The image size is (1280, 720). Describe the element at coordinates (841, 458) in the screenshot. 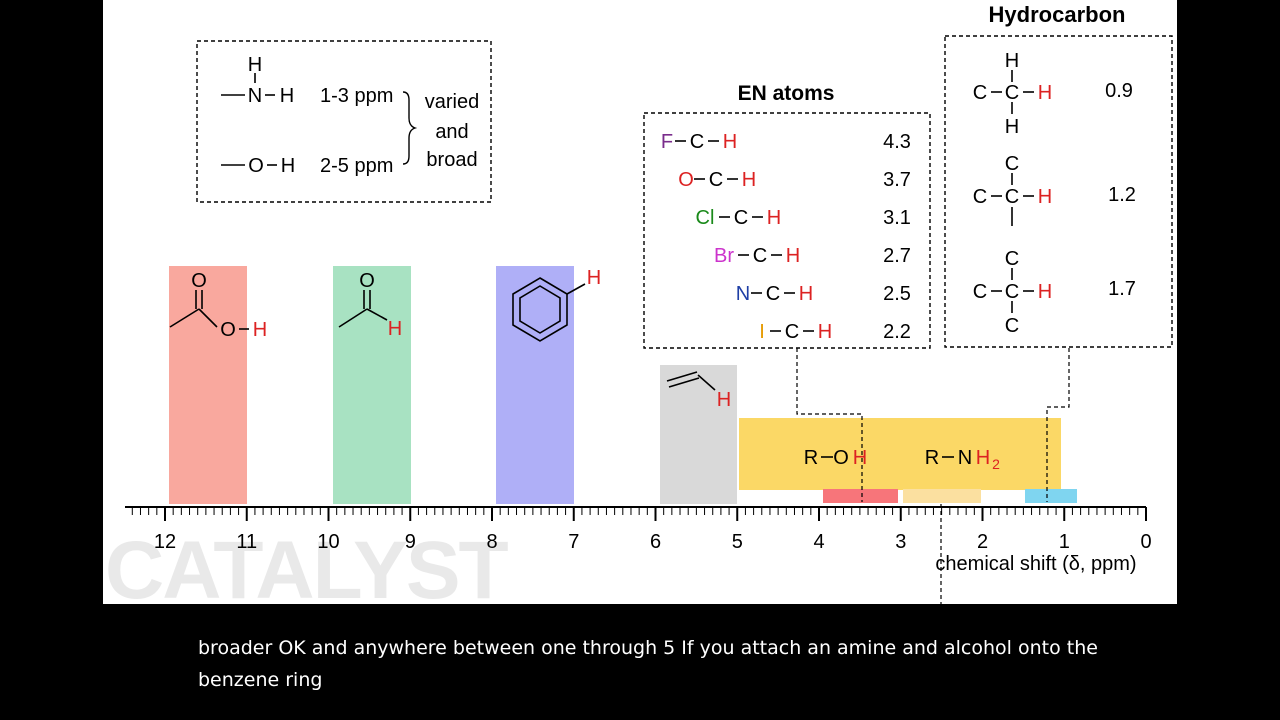

I see `roh-o-label: O` at that location.